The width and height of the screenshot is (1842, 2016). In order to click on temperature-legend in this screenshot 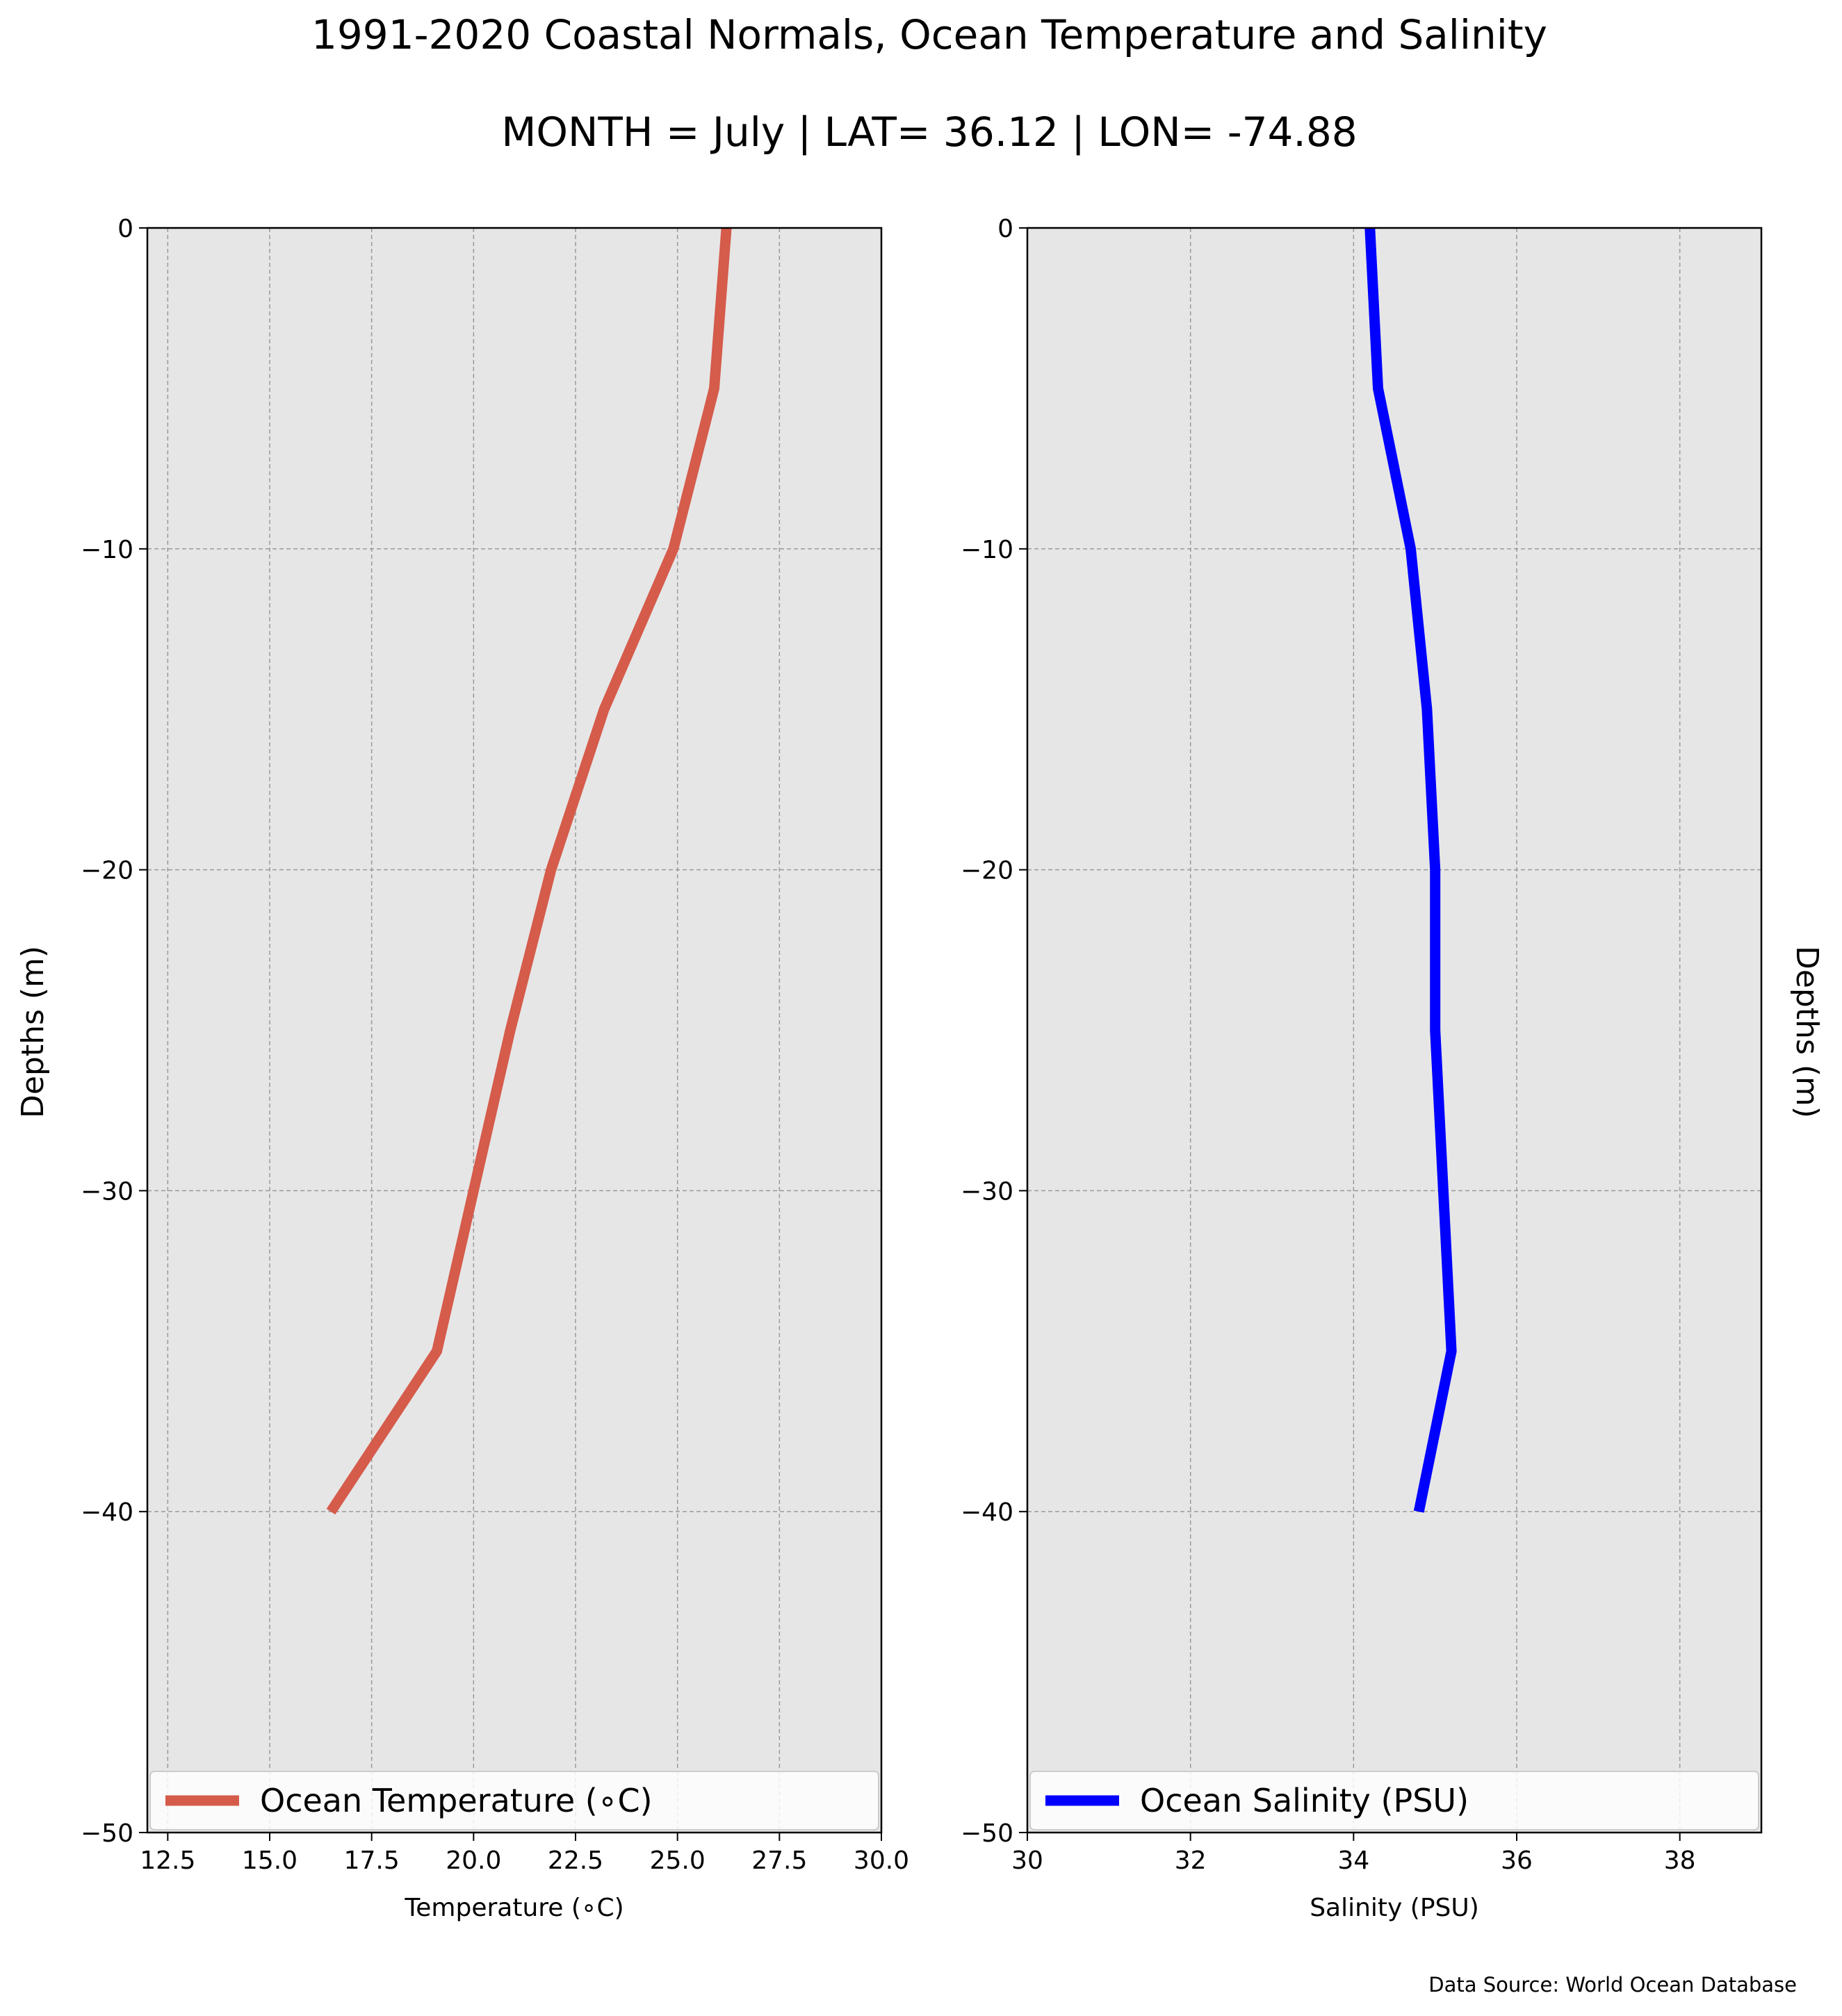, I will do `click(514, 1801)`.